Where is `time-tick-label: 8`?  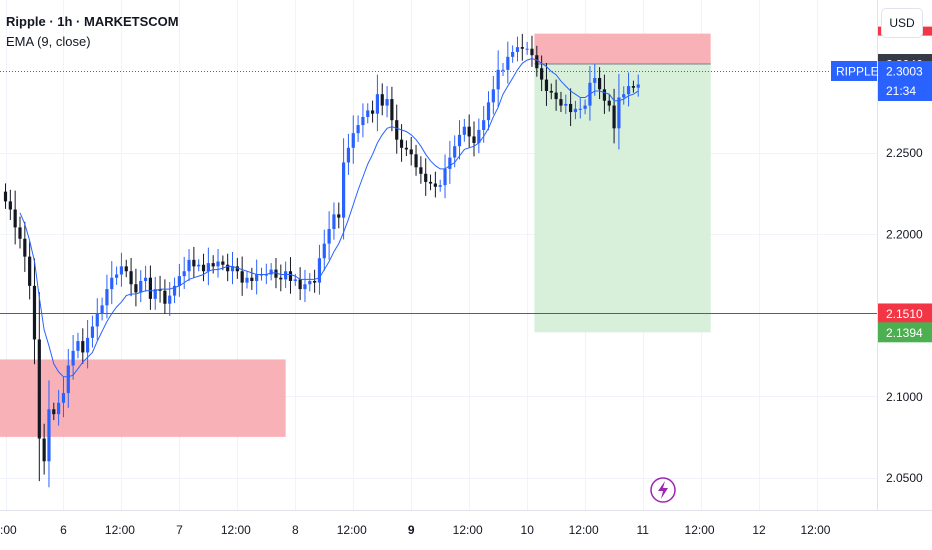
time-tick-label: 8 is located at coordinates (295, 530).